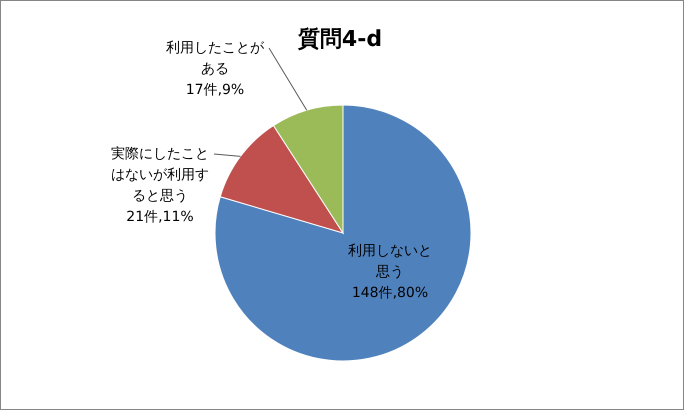  Describe the element at coordinates (215, 58) in the screenshot. I see `slice-label: 利用したことがある` at that location.